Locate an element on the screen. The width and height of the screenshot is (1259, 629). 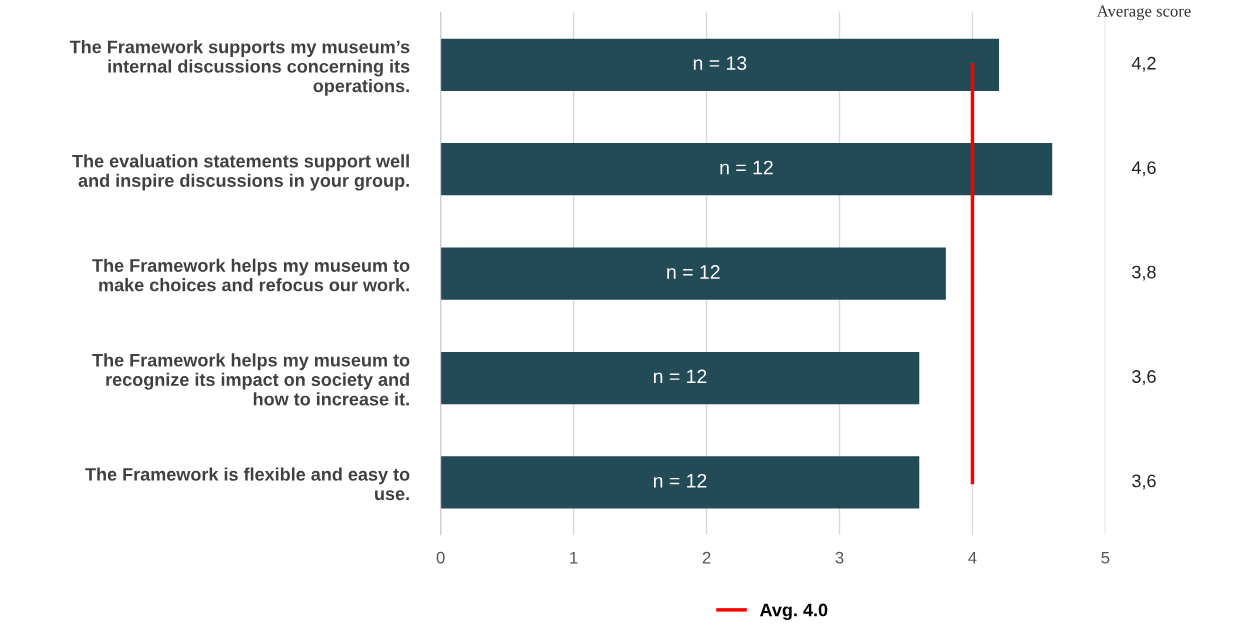
annotation: n = 13 is located at coordinates (720, 63).